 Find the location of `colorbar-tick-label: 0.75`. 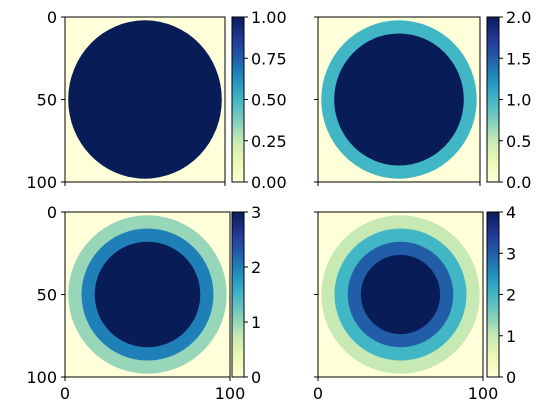

colorbar-tick-label: 0.75 is located at coordinates (269, 58).